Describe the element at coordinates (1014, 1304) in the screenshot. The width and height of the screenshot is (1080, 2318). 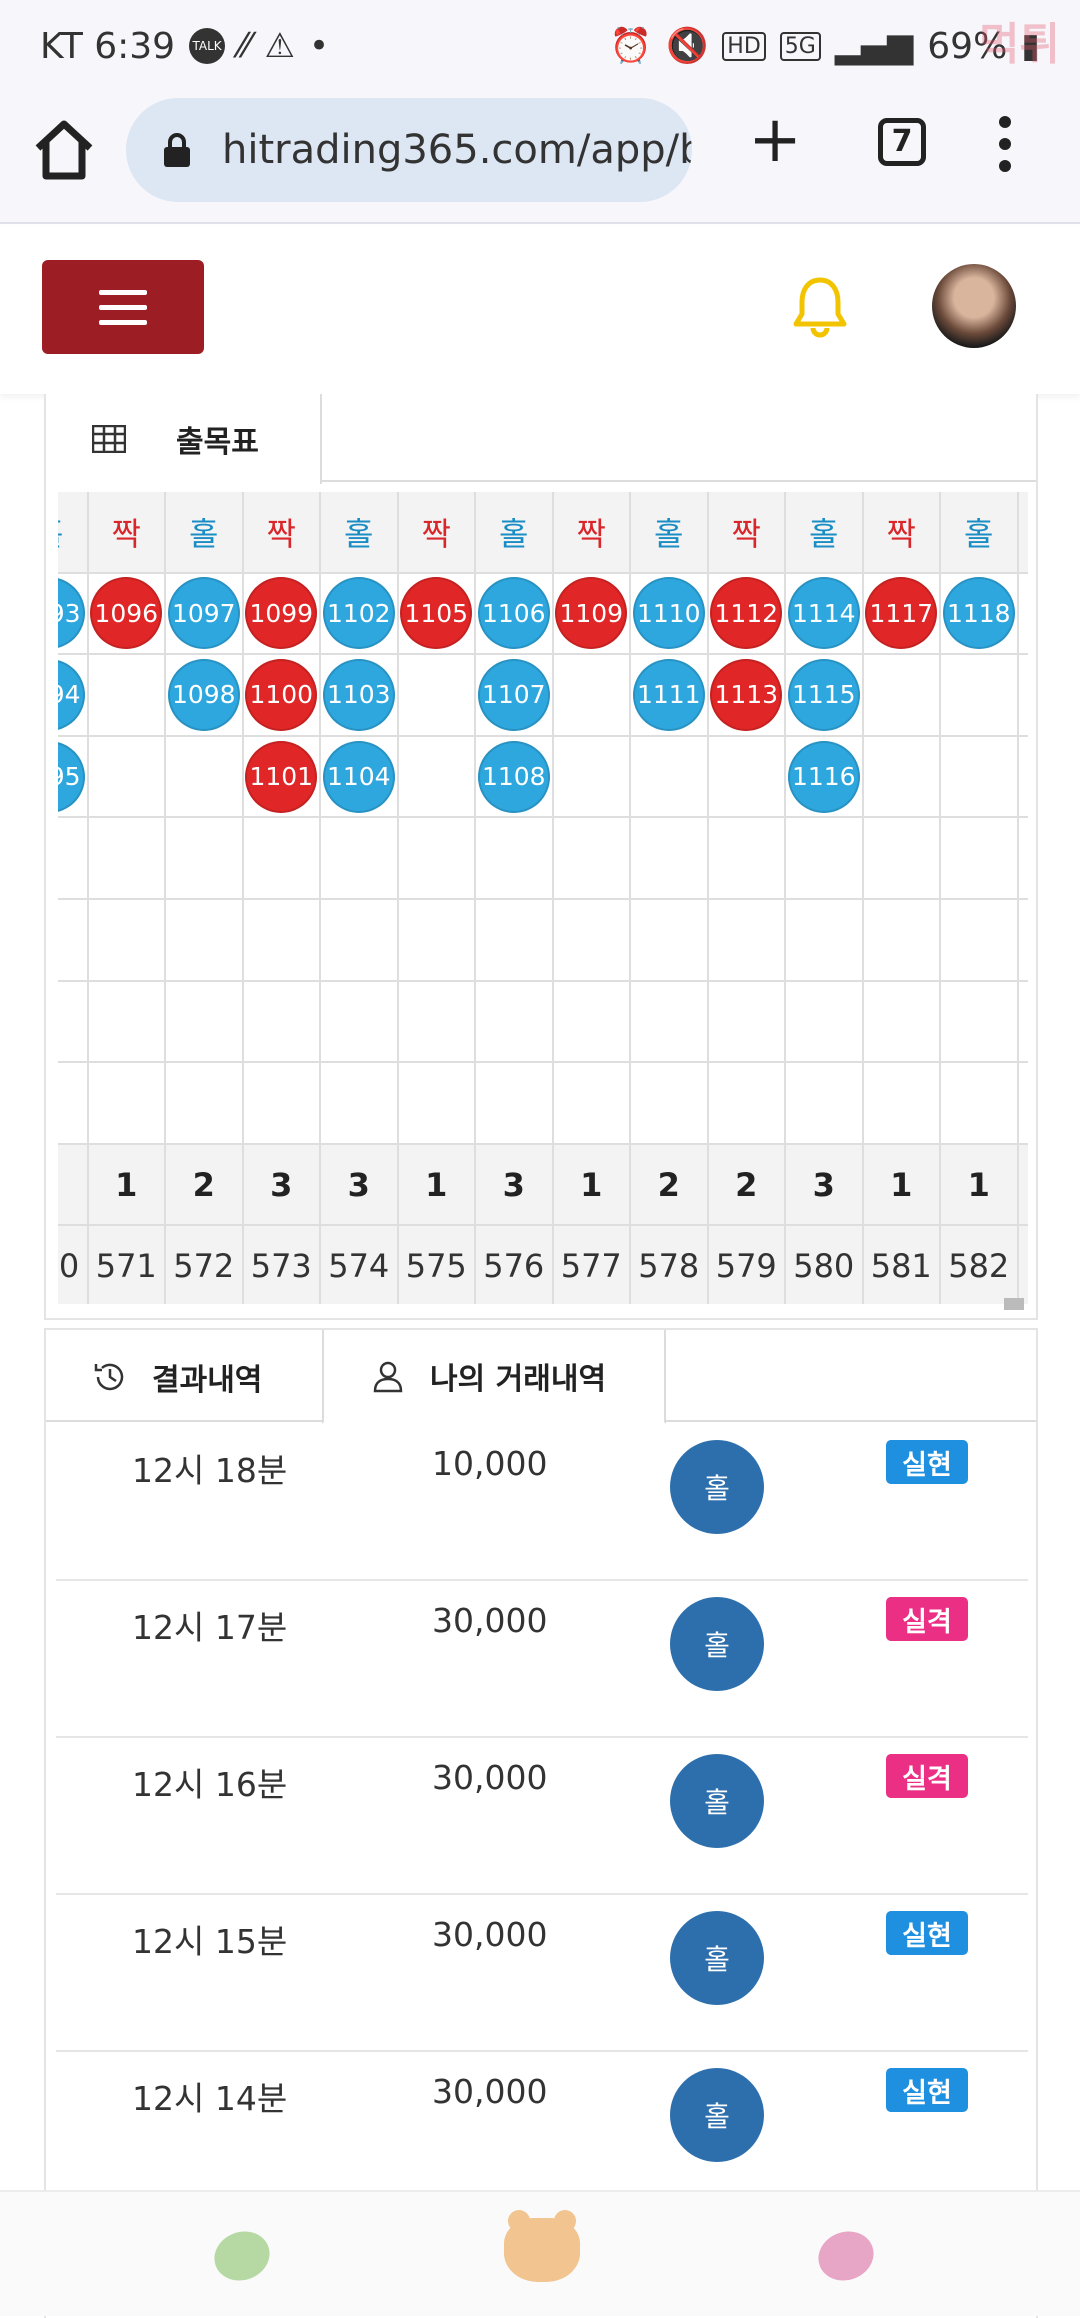
I see `horizontal-scrollbar` at that location.